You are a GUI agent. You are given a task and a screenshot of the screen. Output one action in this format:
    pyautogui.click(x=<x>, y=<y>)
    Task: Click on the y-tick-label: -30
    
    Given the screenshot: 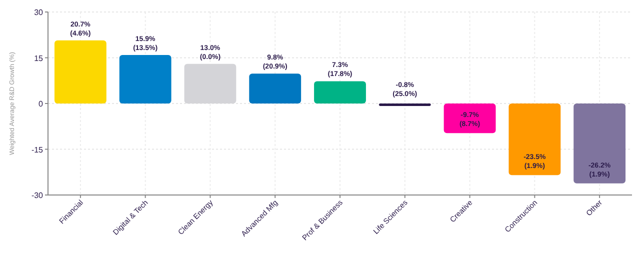 What is the action you would take?
    pyautogui.click(x=37, y=195)
    